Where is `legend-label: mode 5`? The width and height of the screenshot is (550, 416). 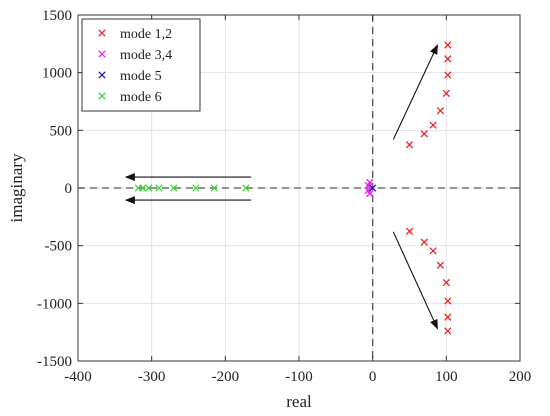
legend-label: mode 5 is located at coordinates (141, 76).